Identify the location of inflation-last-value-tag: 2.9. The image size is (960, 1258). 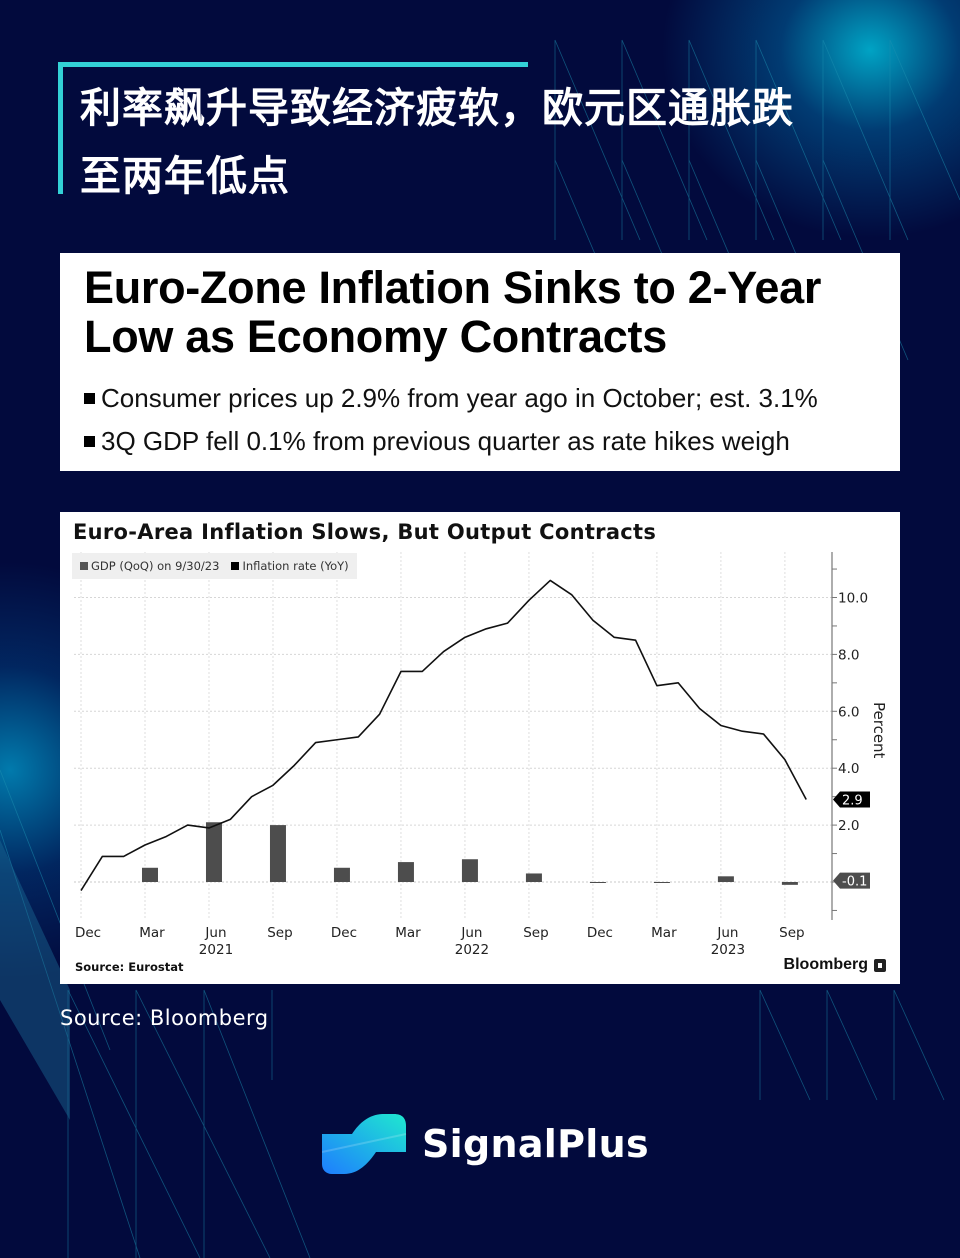
(852, 800).